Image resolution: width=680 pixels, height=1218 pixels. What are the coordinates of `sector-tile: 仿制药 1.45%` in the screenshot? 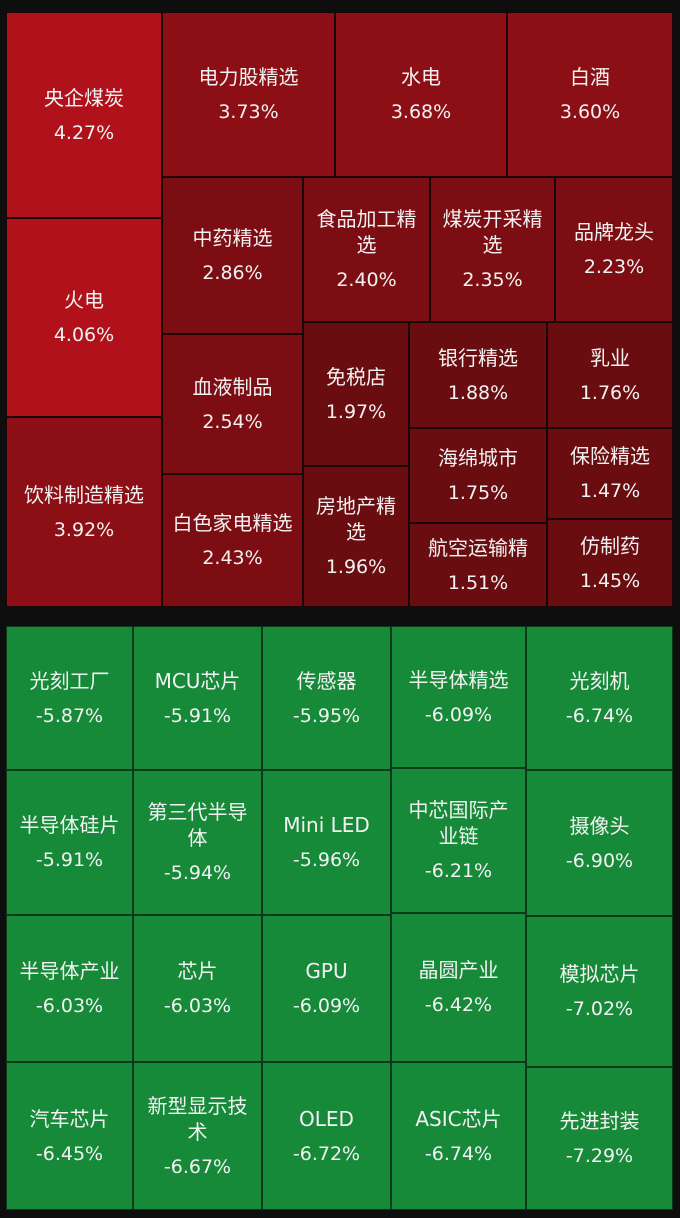 It's located at (610, 563).